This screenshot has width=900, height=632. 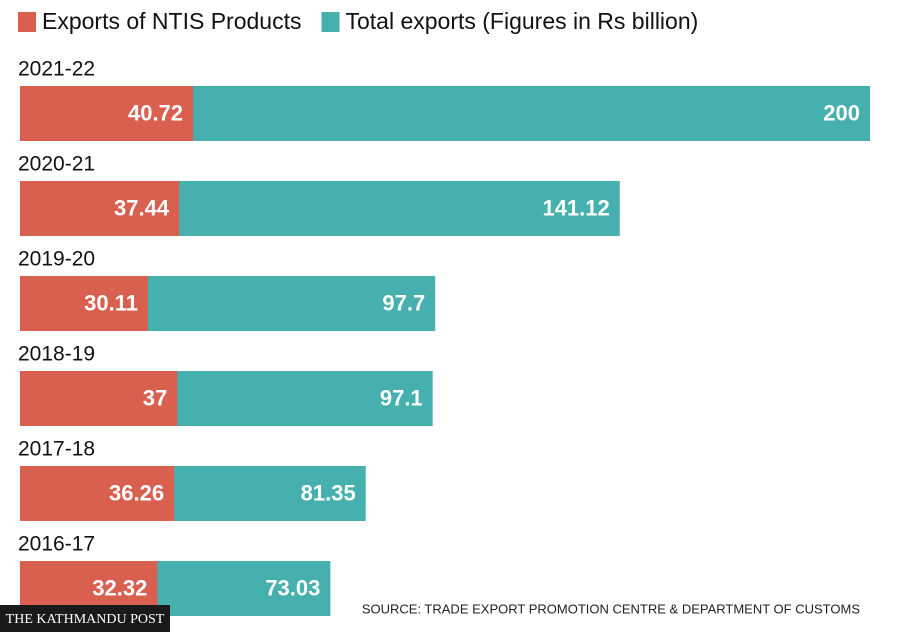 I want to click on category-label: 2019-20, so click(x=56, y=259).